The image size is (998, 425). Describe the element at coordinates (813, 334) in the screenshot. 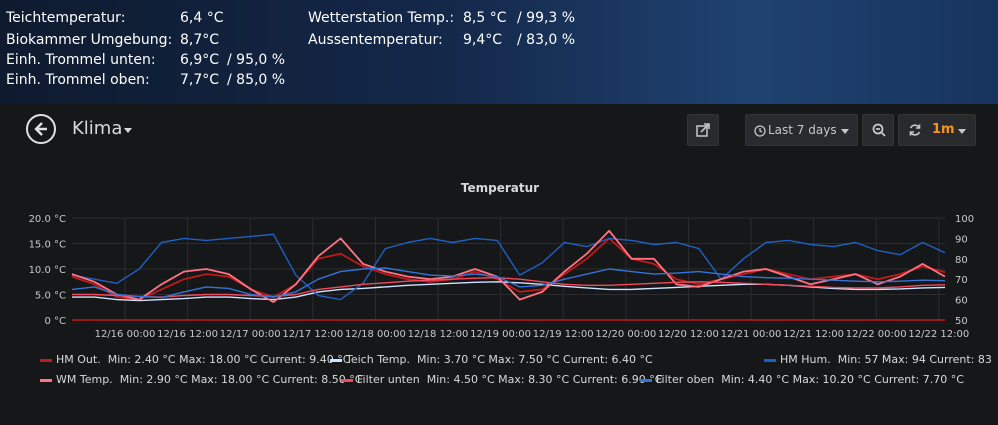

I see `x-tick-label: 12/21 12:00` at that location.